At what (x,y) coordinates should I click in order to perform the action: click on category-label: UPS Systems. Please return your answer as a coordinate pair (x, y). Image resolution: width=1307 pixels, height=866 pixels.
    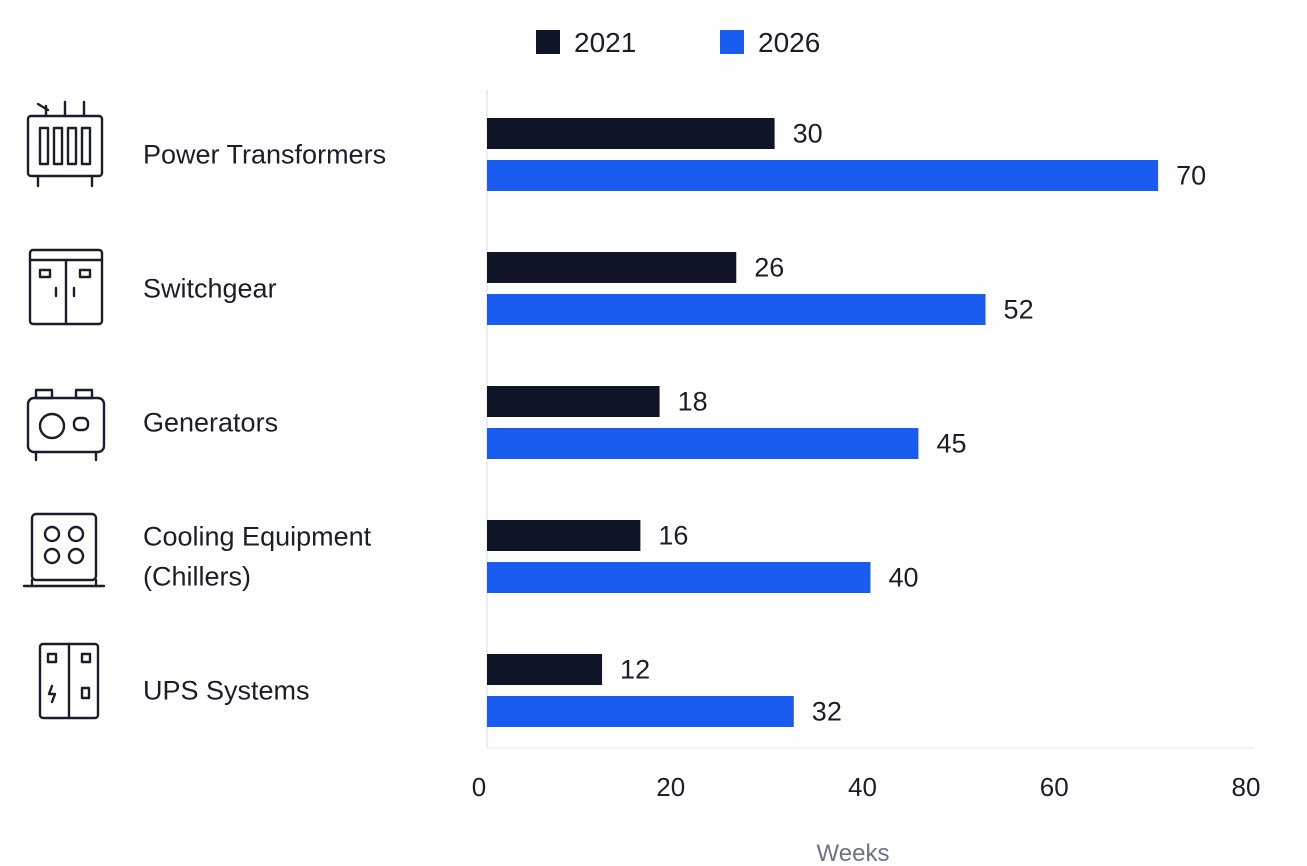
    Looking at the image, I should click on (226, 691).